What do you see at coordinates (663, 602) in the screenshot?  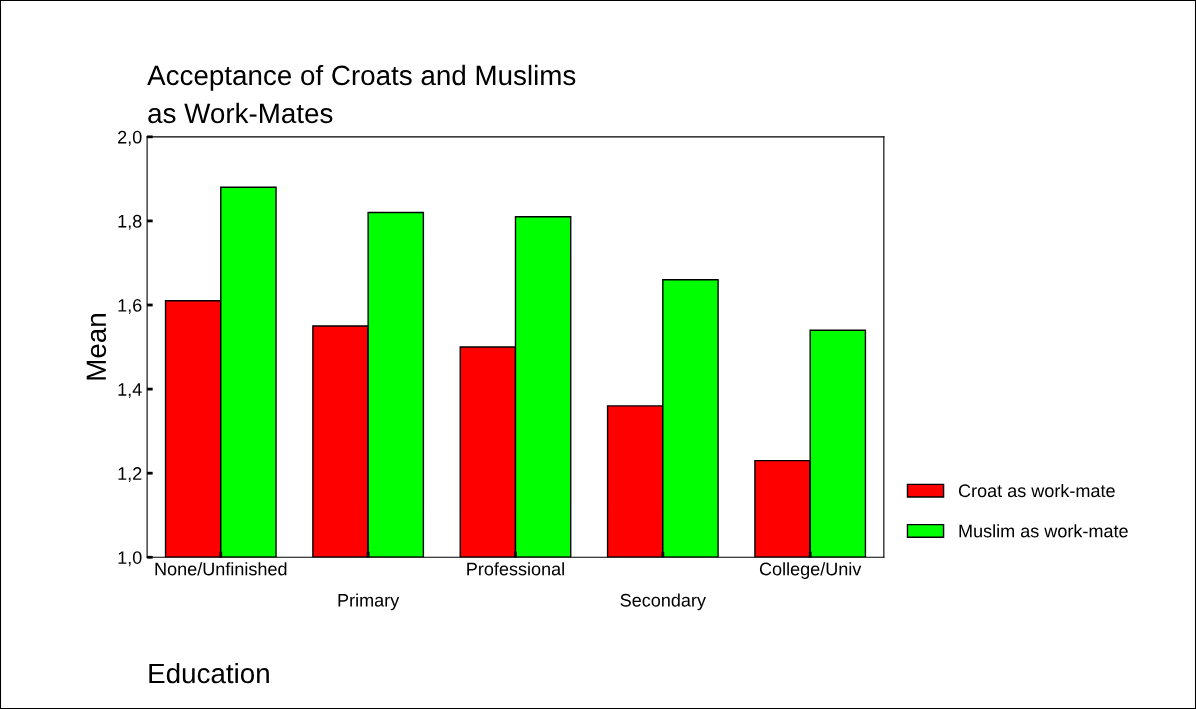 I see `x-tick-label: Secondary` at bounding box center [663, 602].